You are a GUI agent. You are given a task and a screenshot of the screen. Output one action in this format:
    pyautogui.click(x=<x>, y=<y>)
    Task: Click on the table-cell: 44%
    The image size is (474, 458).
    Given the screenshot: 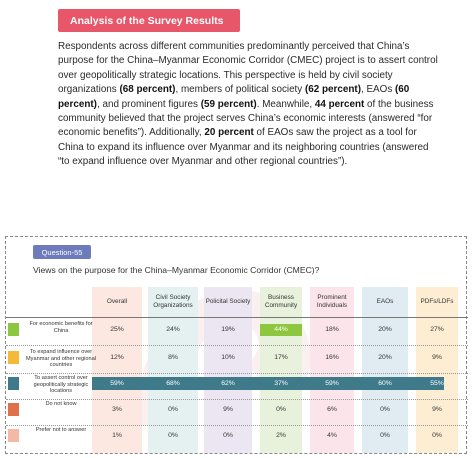 What is the action you would take?
    pyautogui.click(x=281, y=329)
    